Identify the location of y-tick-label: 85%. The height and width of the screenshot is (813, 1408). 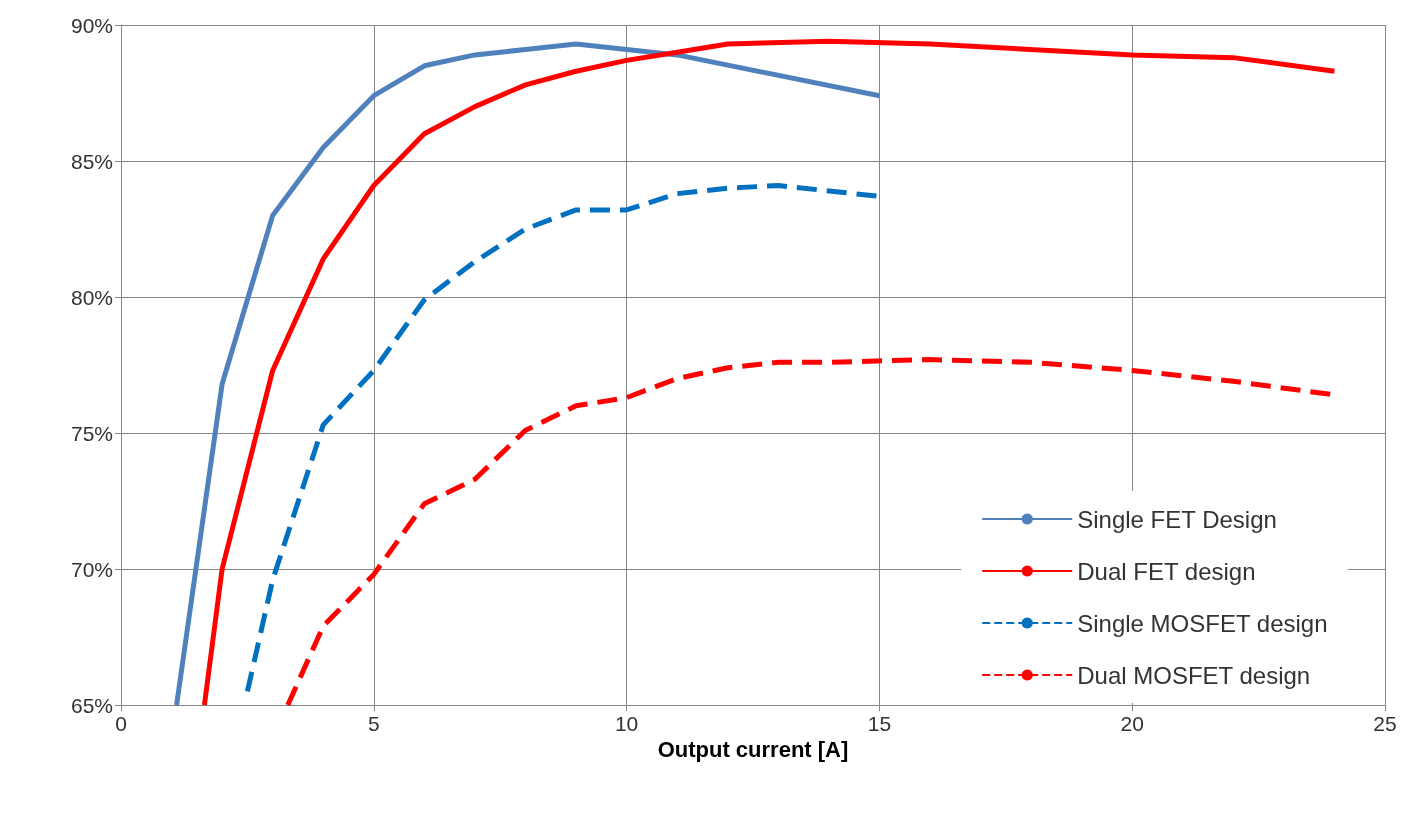
(91, 161).